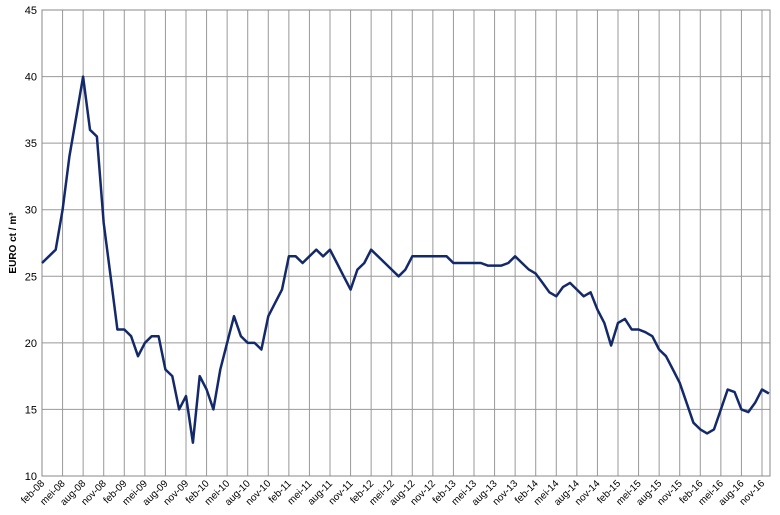  I want to click on y-tick-label: 20, so click(31, 344).